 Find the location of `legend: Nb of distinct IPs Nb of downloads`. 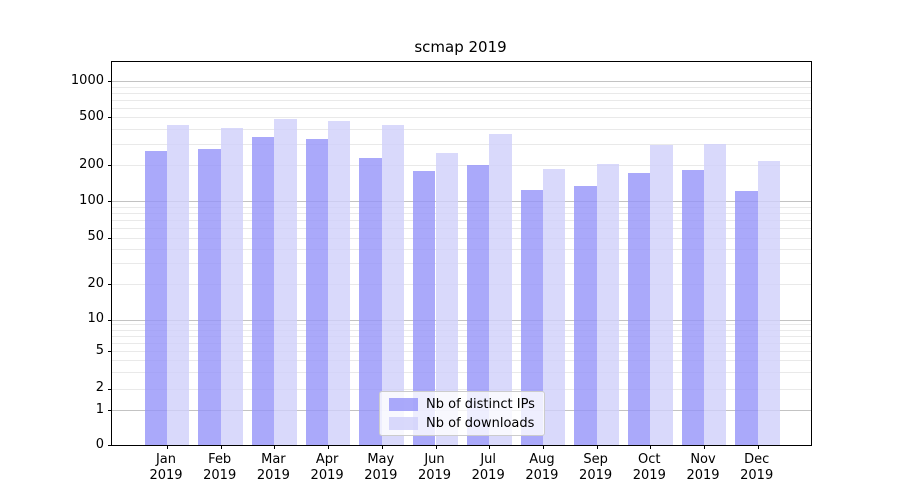

legend: Nb of distinct IPs Nb of downloads is located at coordinates (462, 413).